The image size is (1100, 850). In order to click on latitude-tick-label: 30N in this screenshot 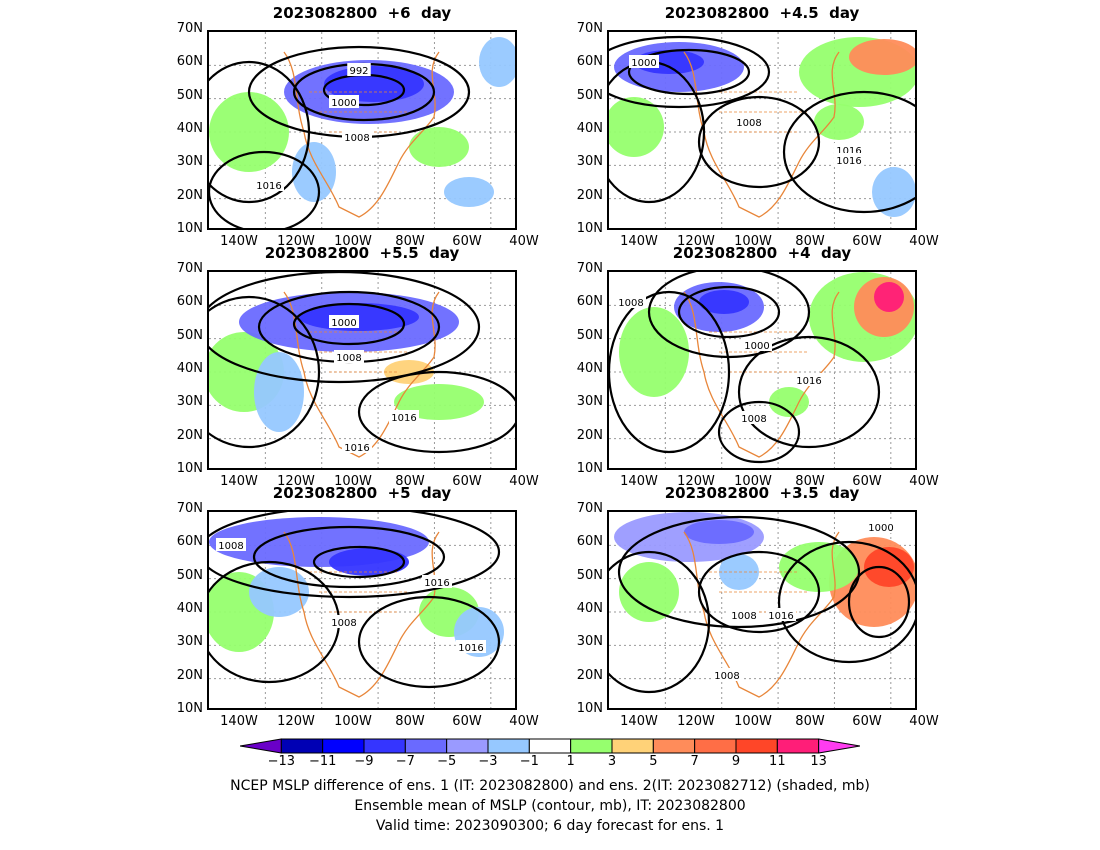, I will do `click(589, 402)`.